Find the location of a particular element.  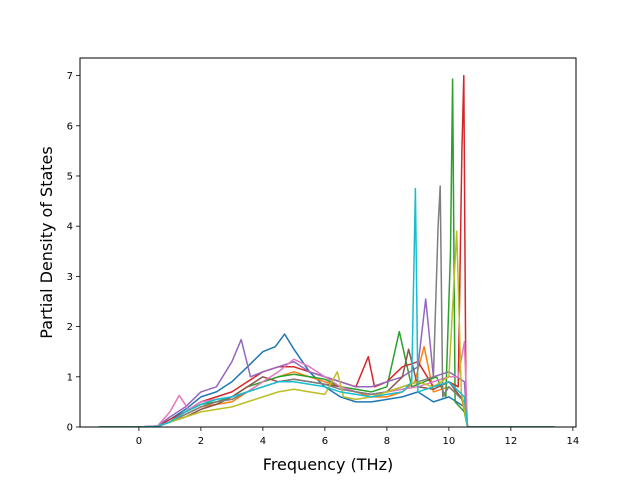

x-tick-label: 12 is located at coordinates (511, 441).